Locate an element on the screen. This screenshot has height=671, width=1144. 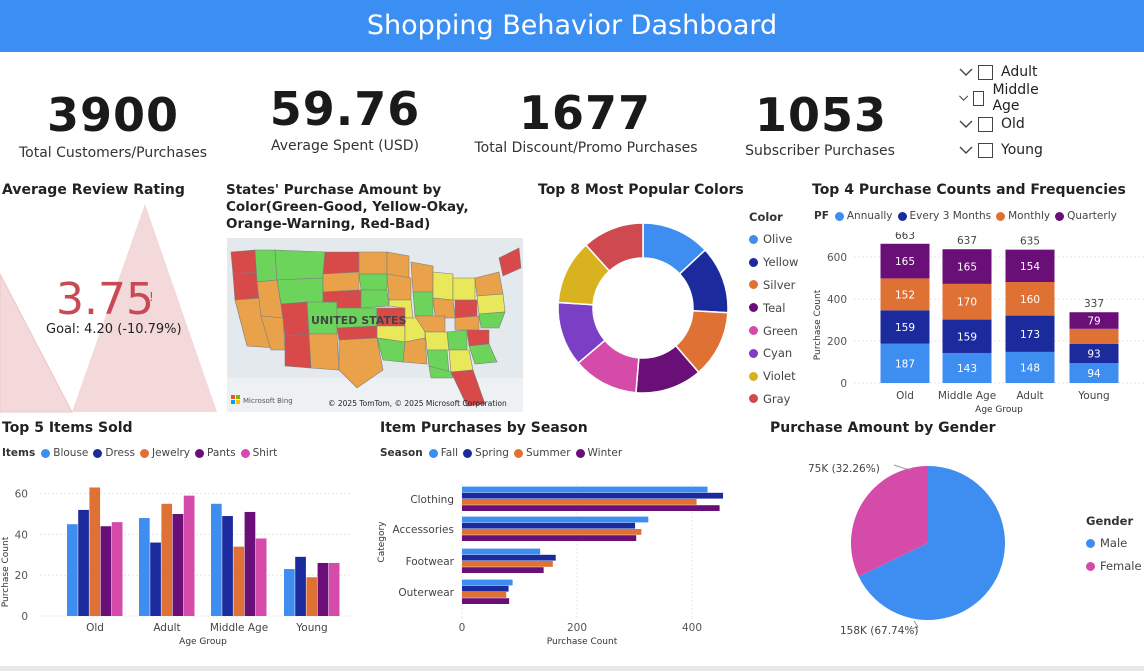
legend-item: Violet is located at coordinates (773, 376).